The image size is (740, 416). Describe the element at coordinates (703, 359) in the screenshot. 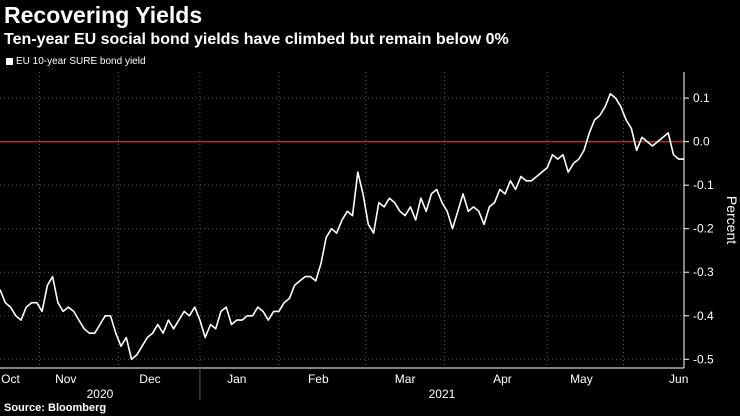

I see `y-tick-label: -0.5` at that location.